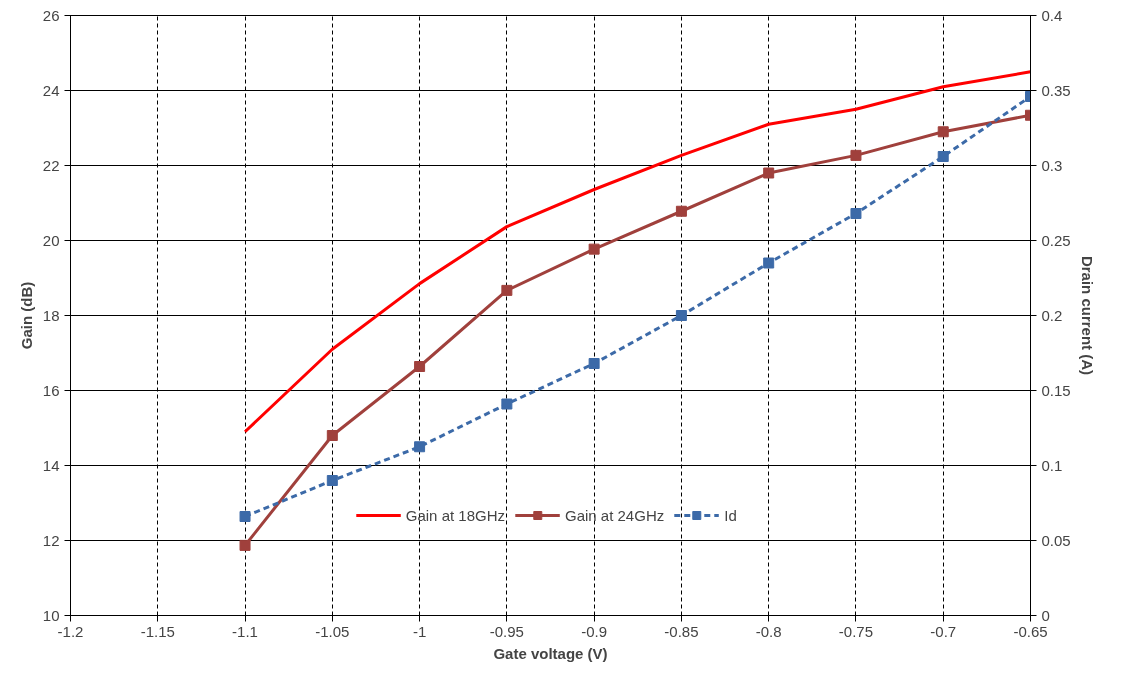 The height and width of the screenshot is (691, 1122). Describe the element at coordinates (419, 631) in the screenshot. I see `x-tick-label: -1` at that location.